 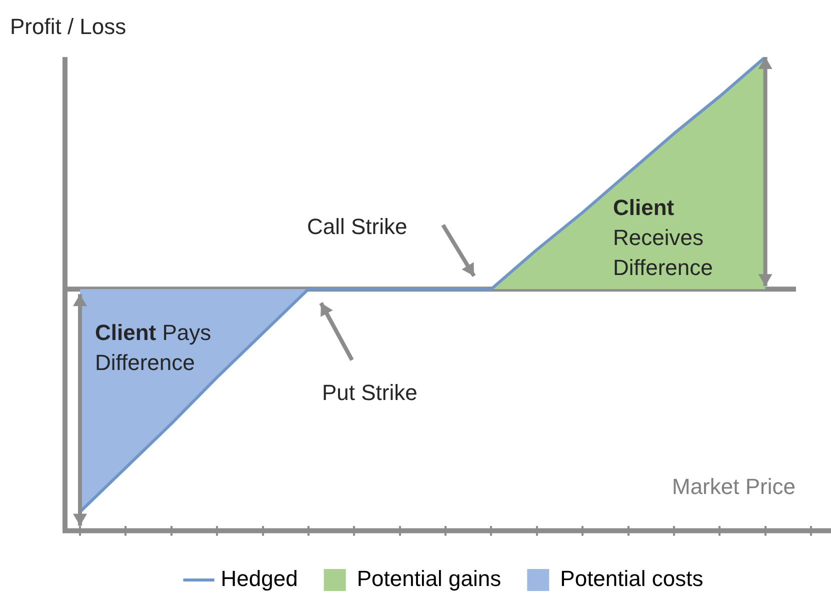 I want to click on legend-label: Potential gains, so click(x=429, y=579).